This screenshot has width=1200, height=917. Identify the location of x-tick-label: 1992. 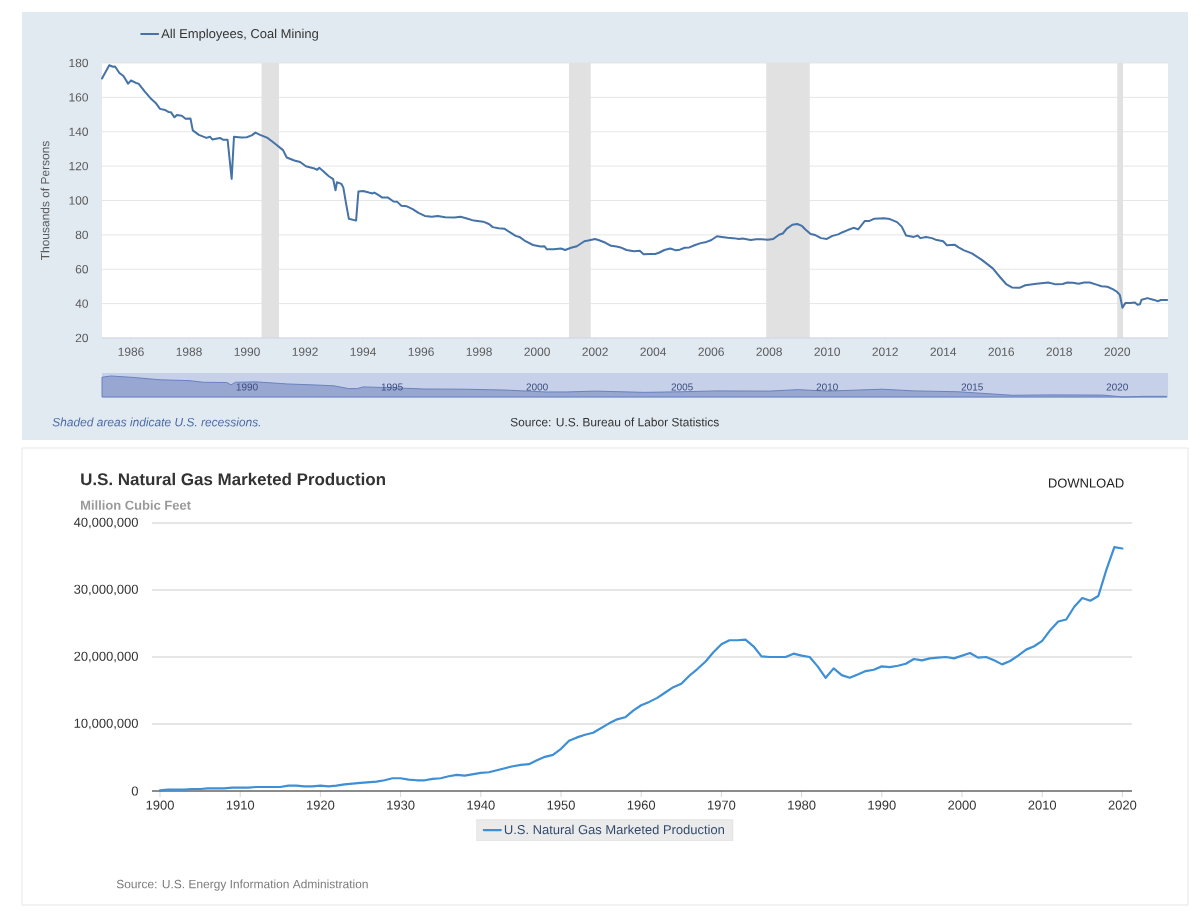
(305, 351).